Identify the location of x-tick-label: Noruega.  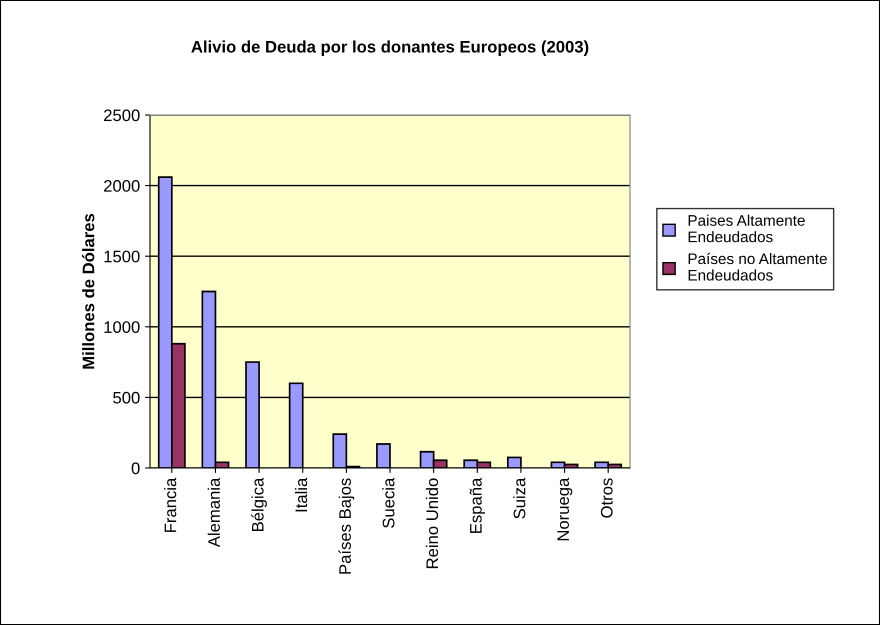
(564, 509).